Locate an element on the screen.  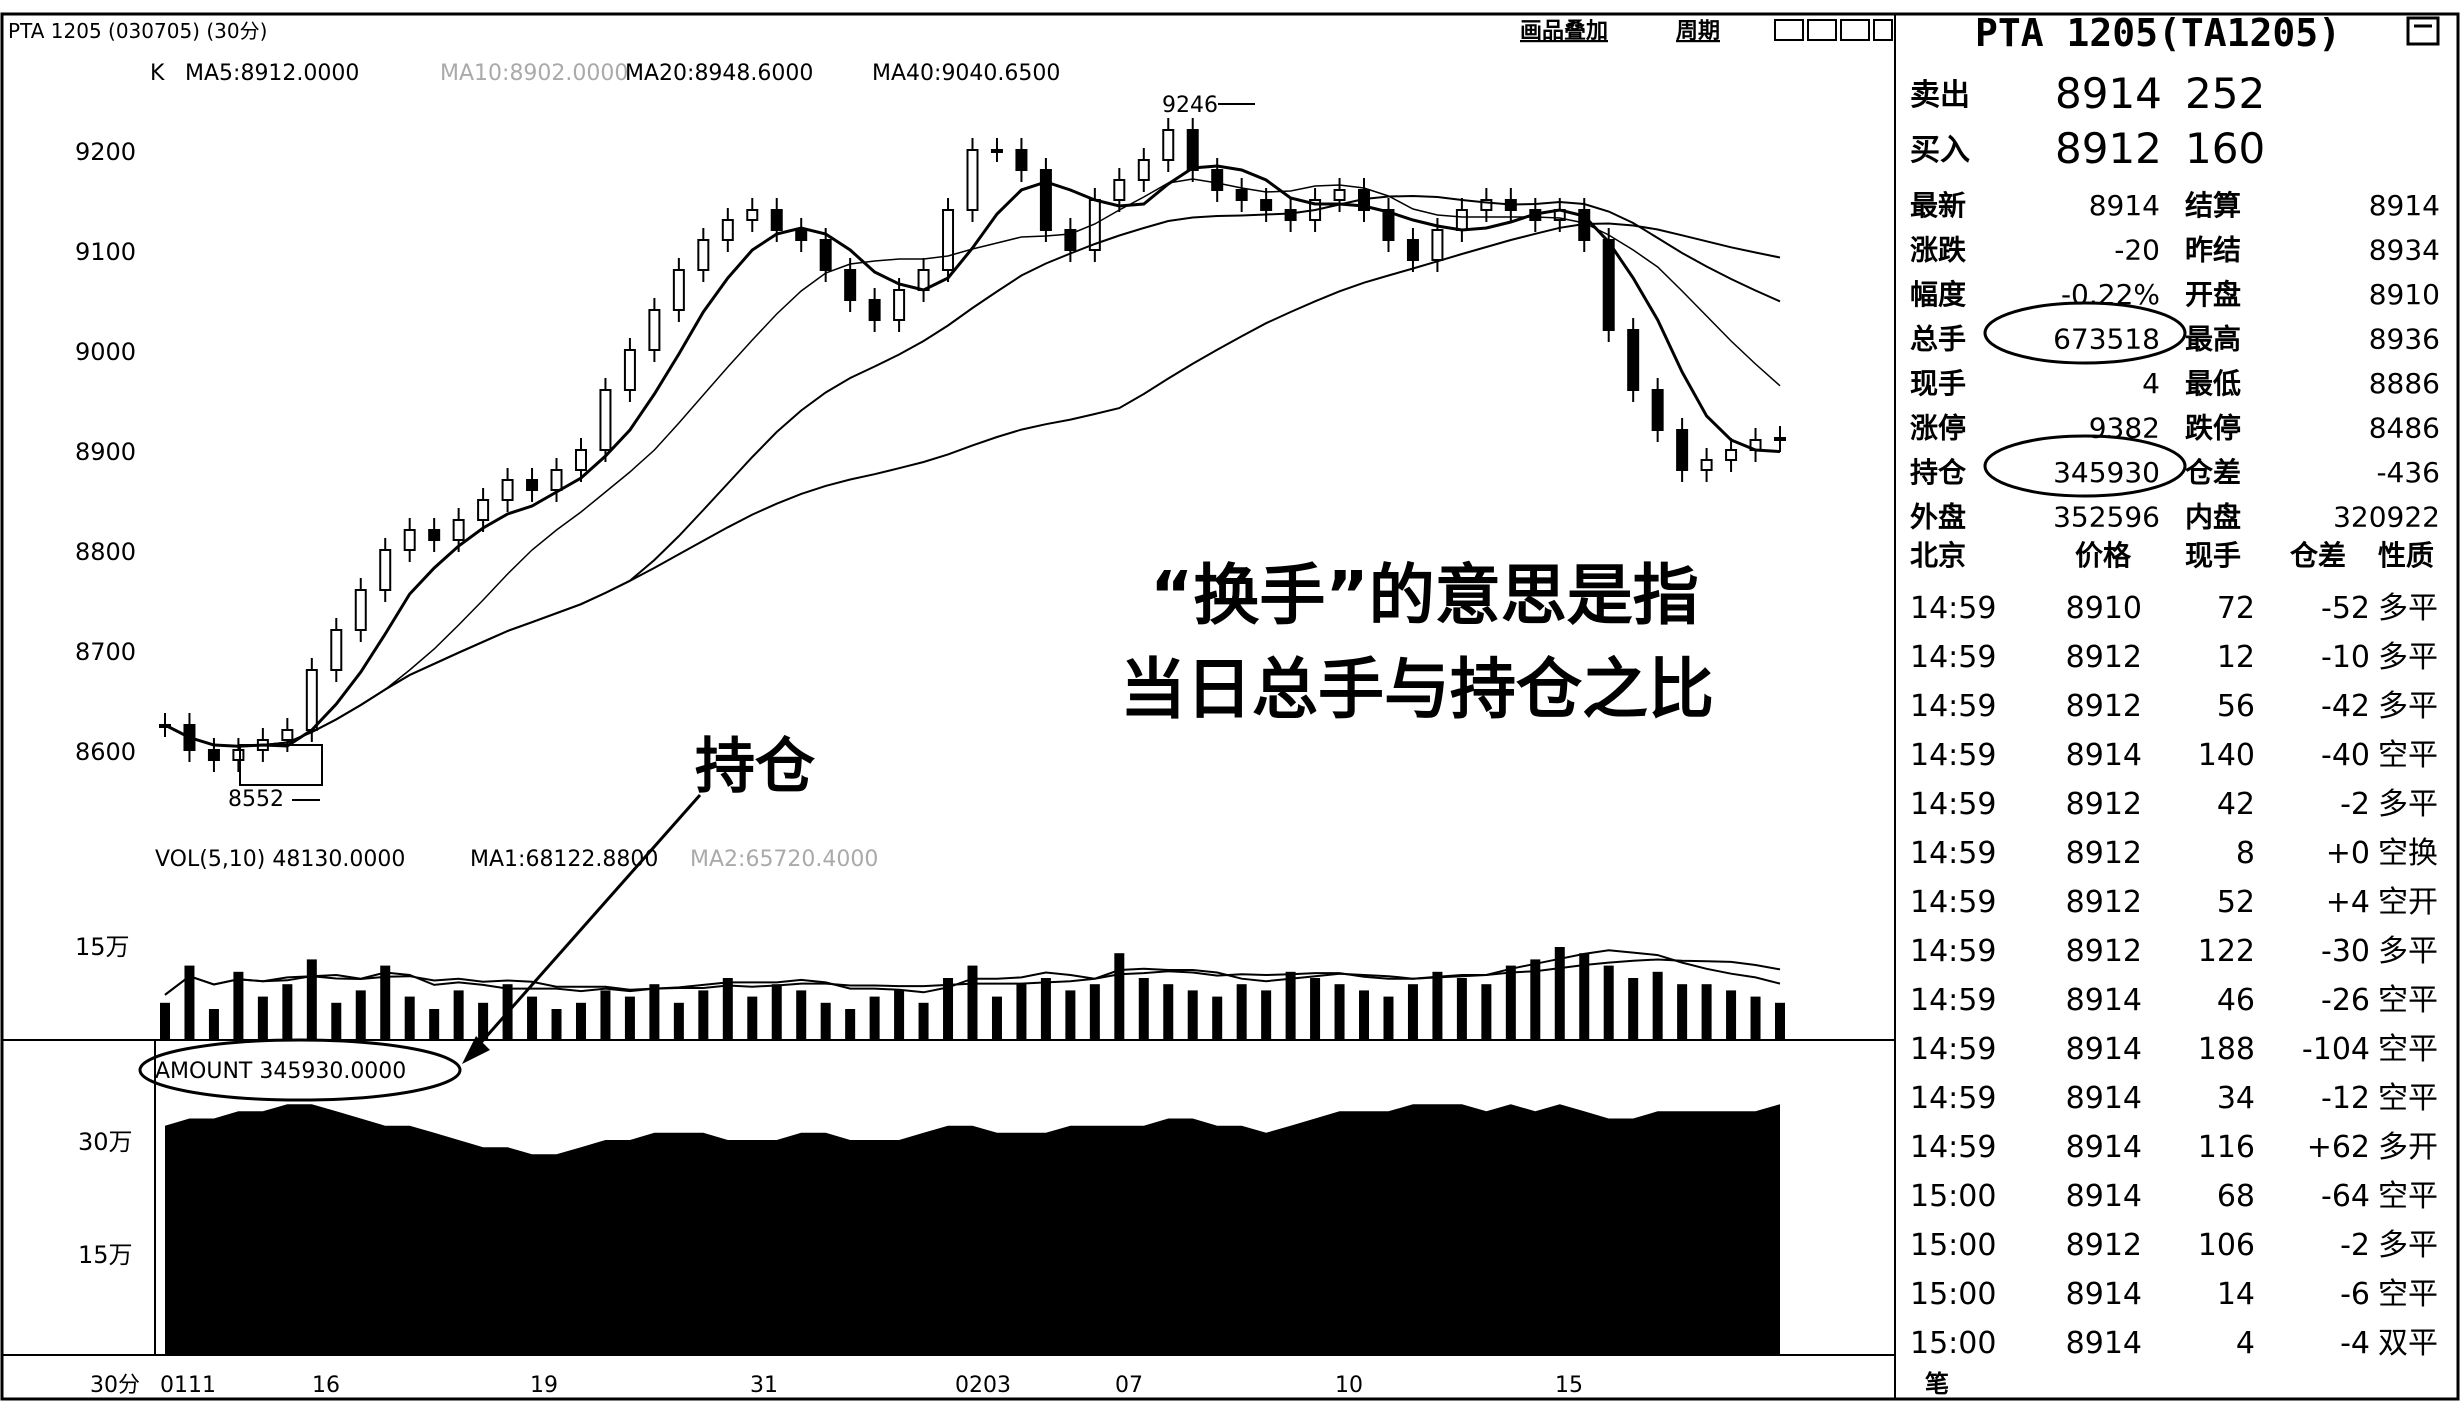
quote-value: -436 is located at coordinates (2408, 472).